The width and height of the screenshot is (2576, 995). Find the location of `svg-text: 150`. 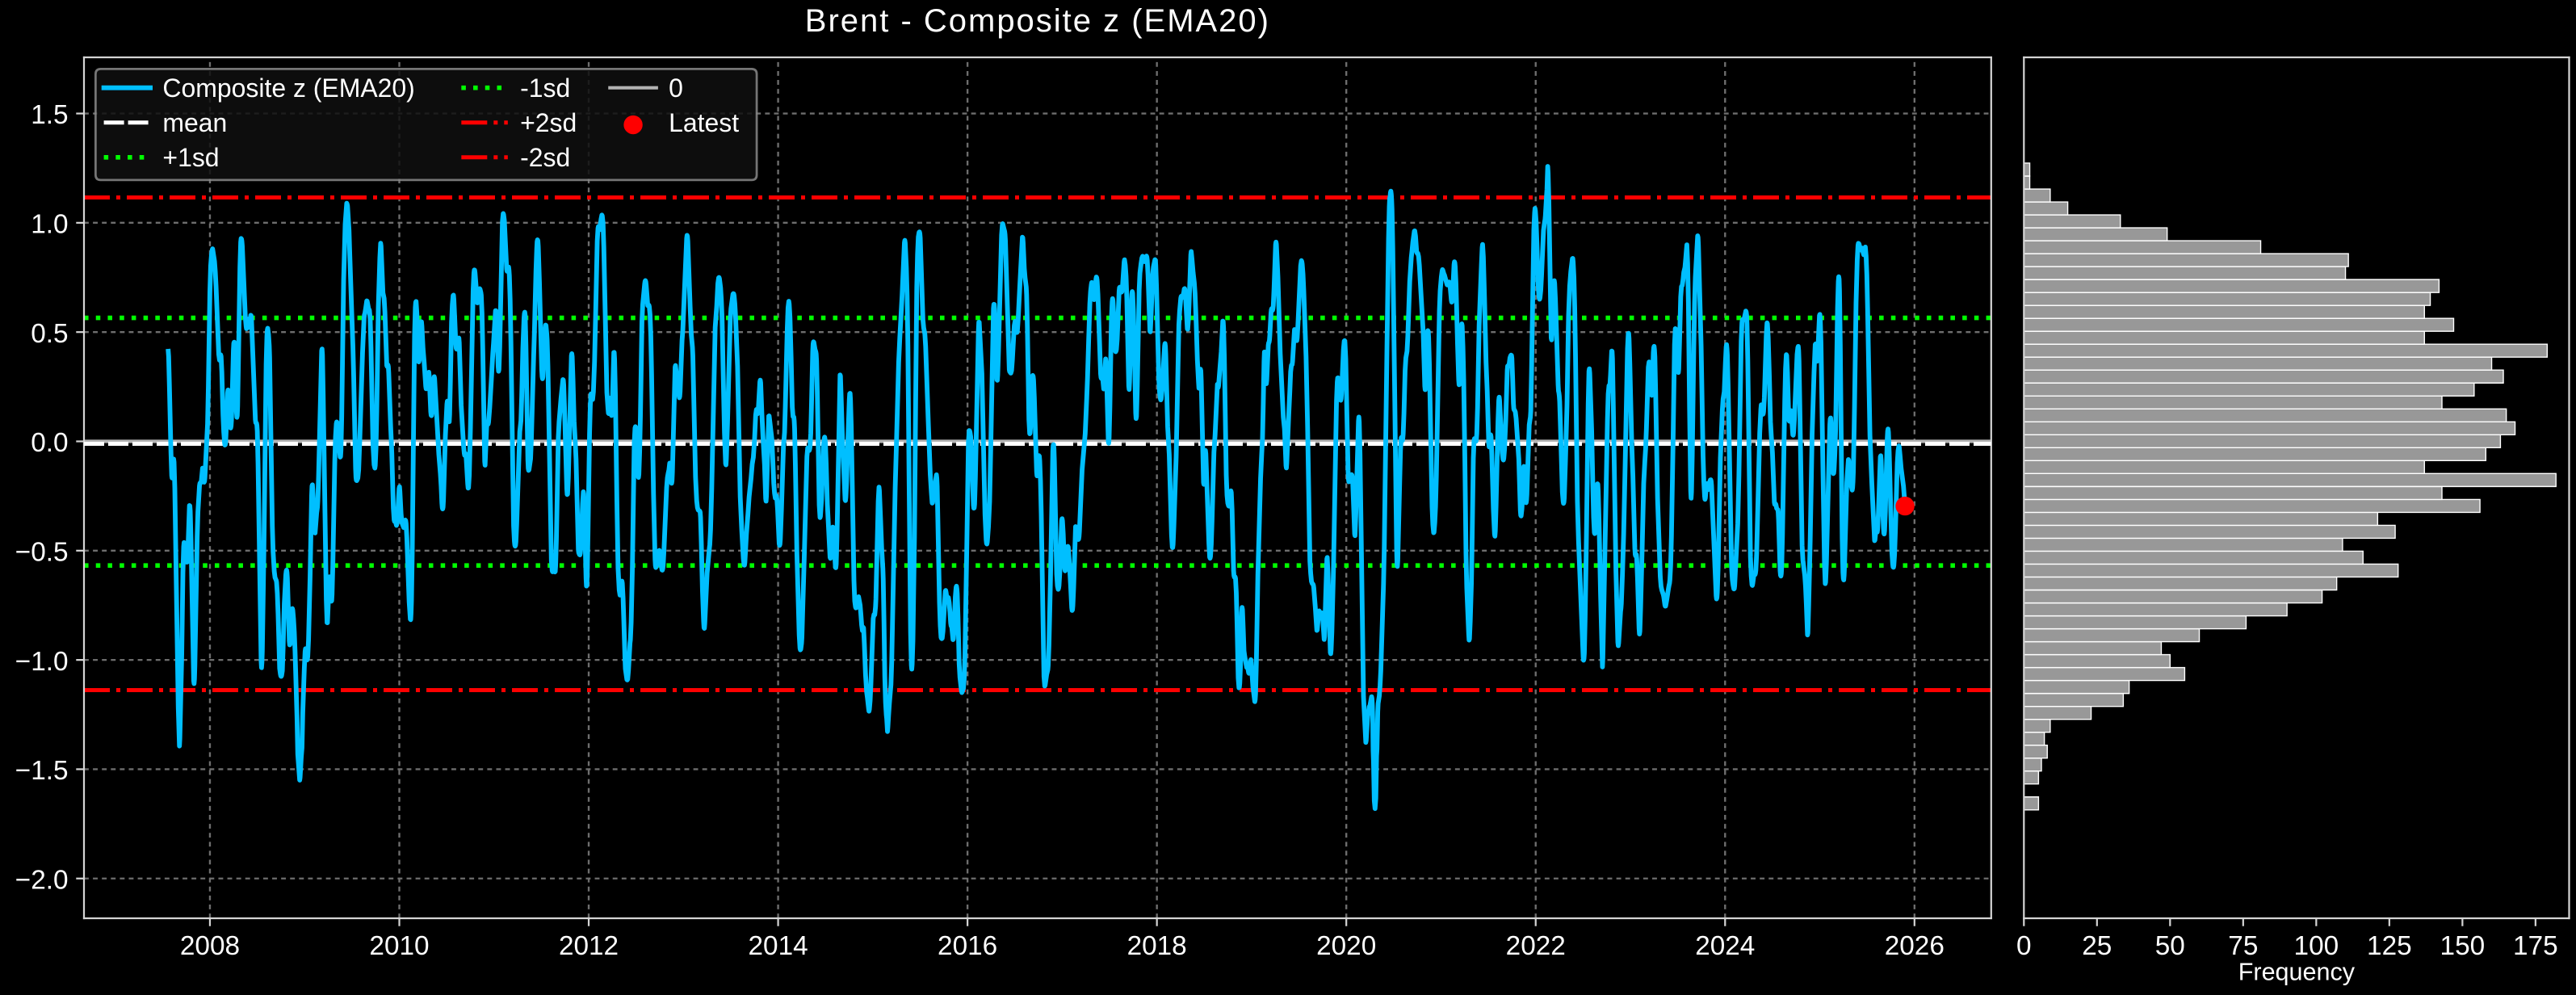

svg-text: 150 is located at coordinates (2463, 946).